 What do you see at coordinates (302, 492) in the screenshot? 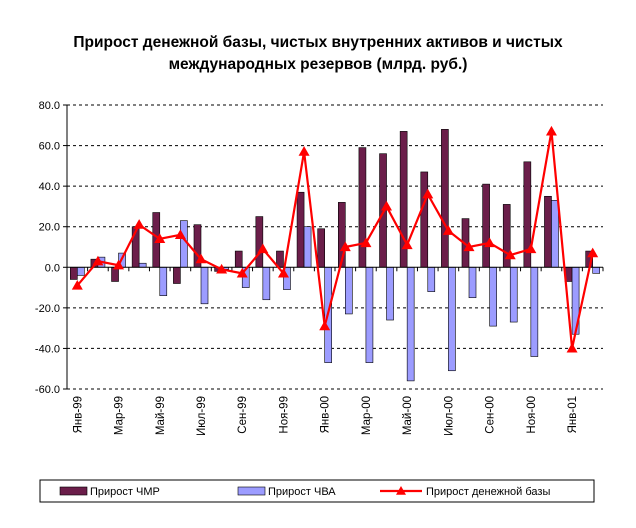
I see `legend-label-chva: Прирост ЧВА` at bounding box center [302, 492].